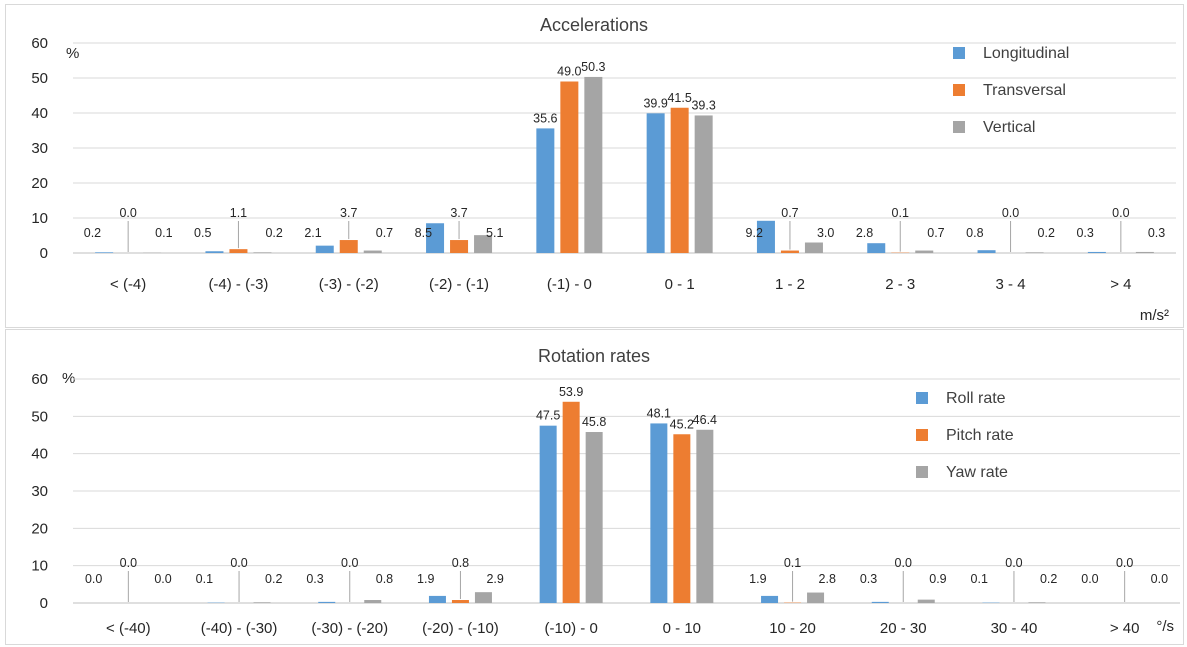 The width and height of the screenshot is (1187, 647). What do you see at coordinates (459, 284) in the screenshot?
I see `x-tick-label: (-2) - (-1)` at bounding box center [459, 284].